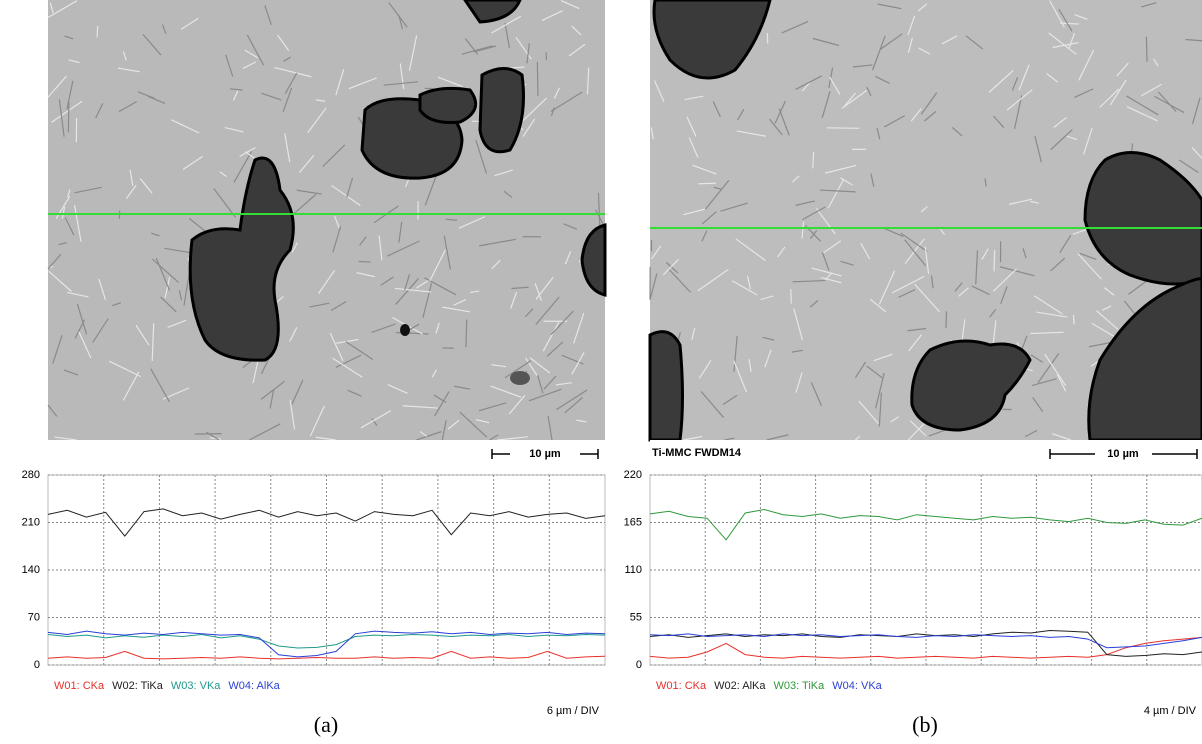 Image resolution: width=1202 pixels, height=744 pixels. Describe the element at coordinates (545, 454) in the screenshot. I see `scale-bar-label: 10 µm` at that location.